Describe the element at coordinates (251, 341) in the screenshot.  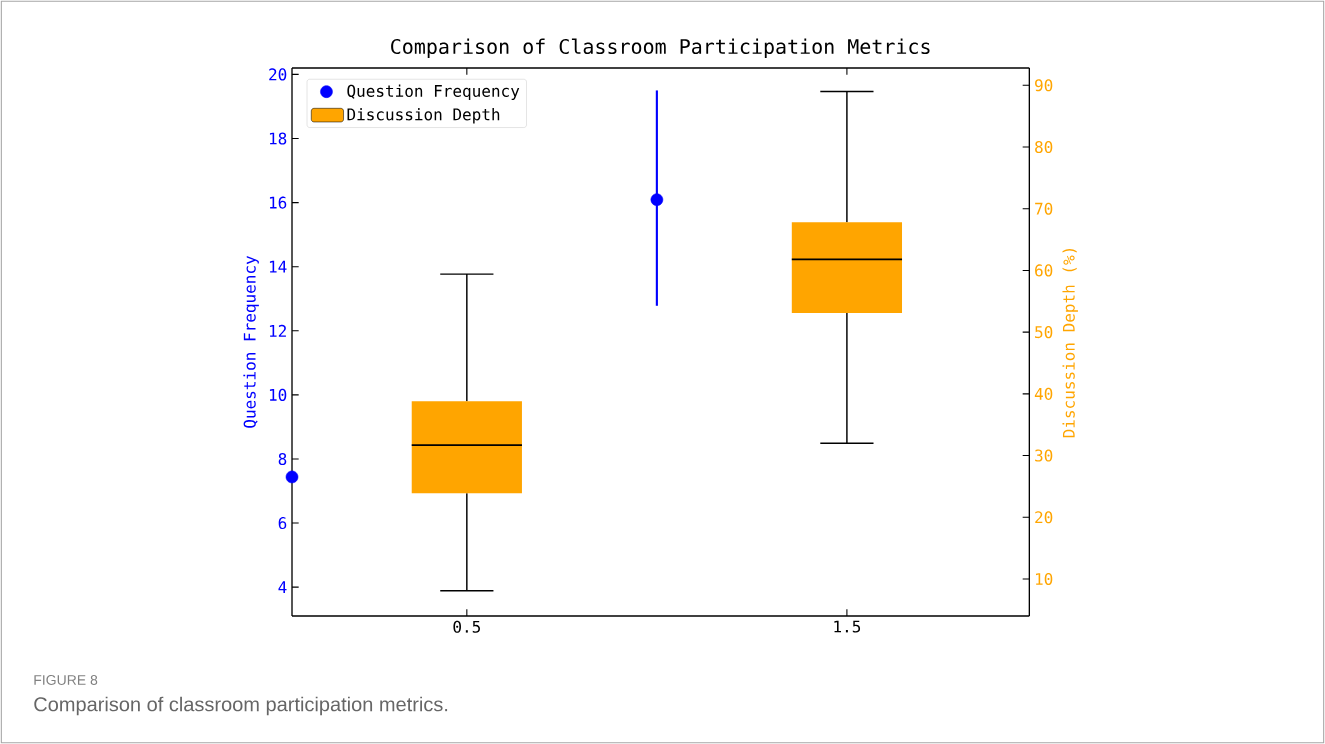
I see `y-axis-title: Question Frequency` at that location.